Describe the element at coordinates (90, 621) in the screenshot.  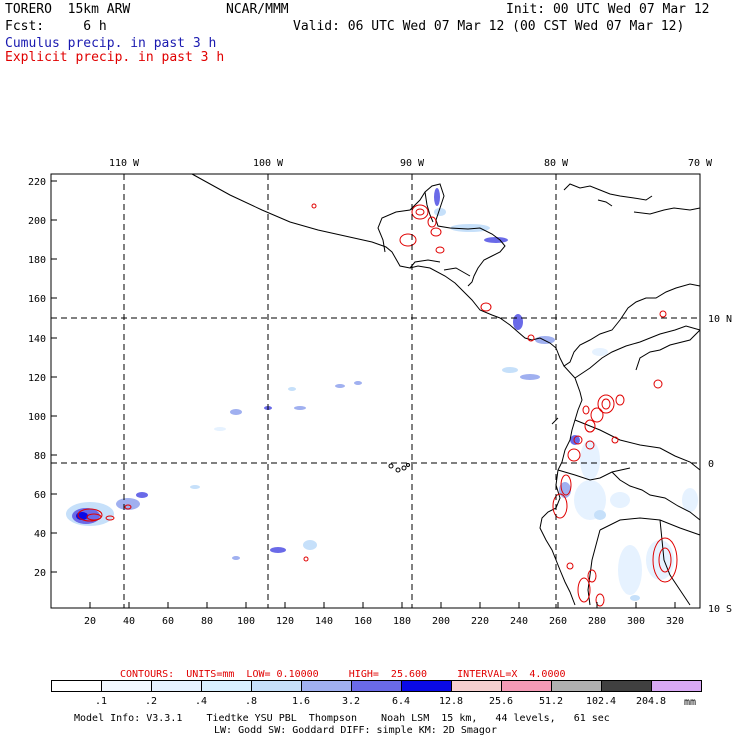
I see `x-tick-label: 20` at that location.